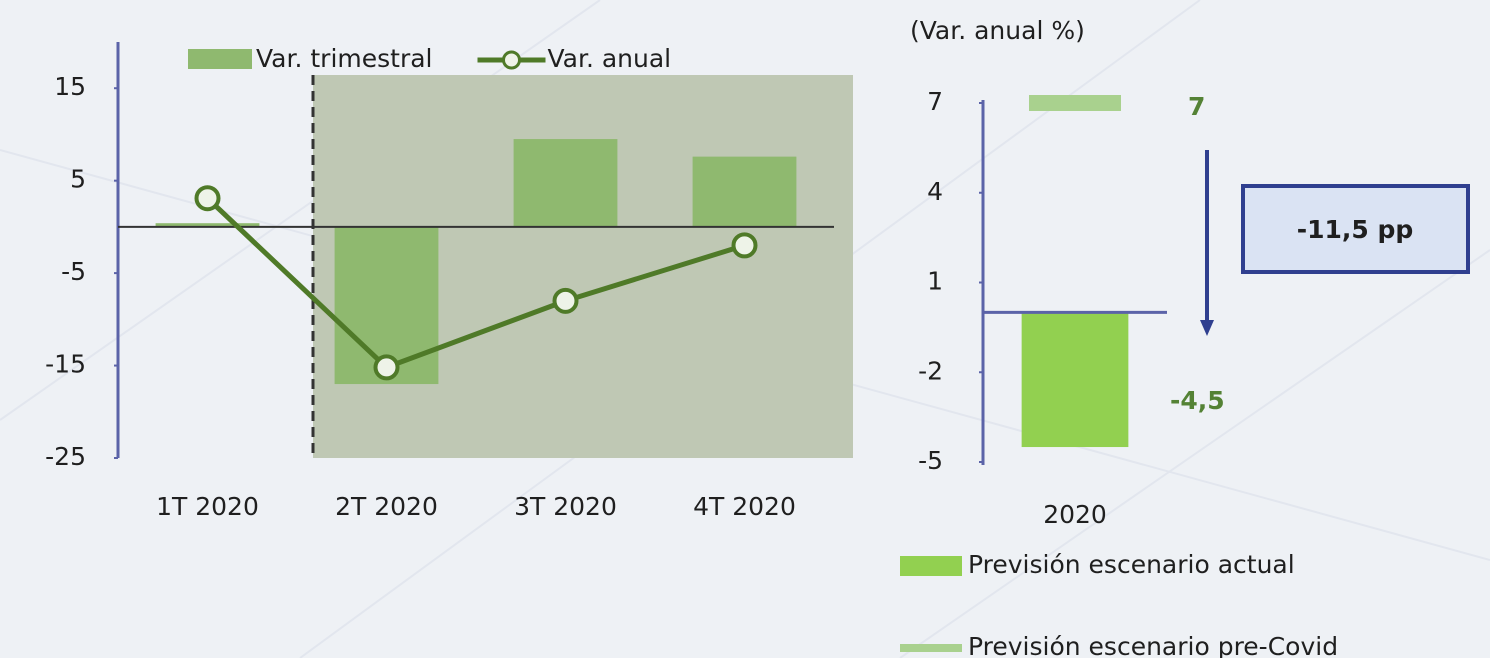 This screenshot has width=1490, height=658. What do you see at coordinates (1075, 514) in the screenshot?
I see `x-tick-label: 2020` at bounding box center [1075, 514].